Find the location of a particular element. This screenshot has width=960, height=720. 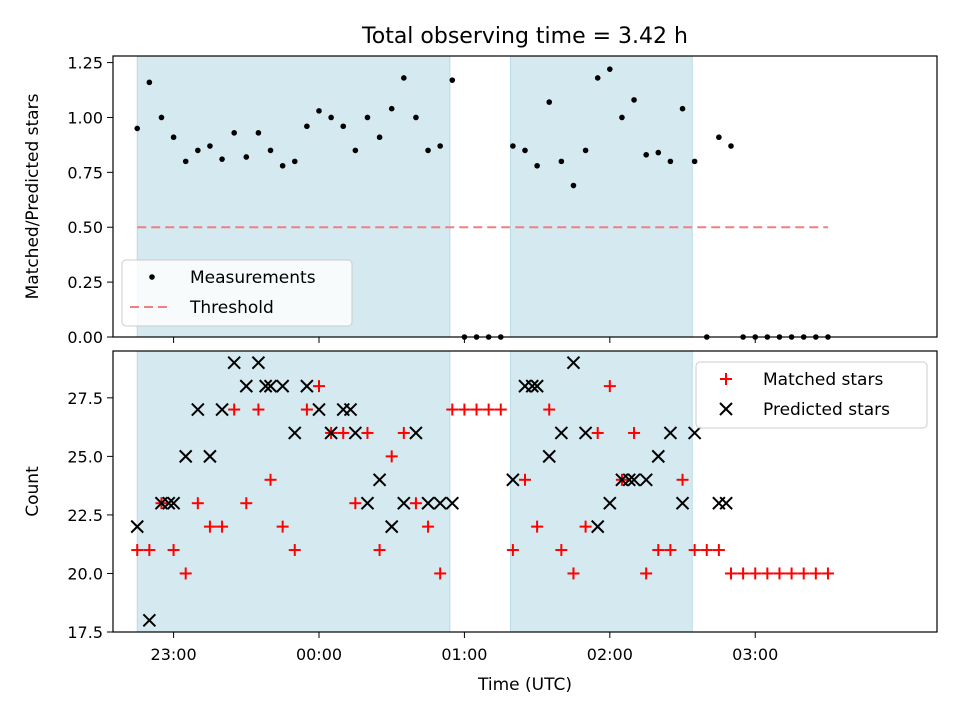

legend-marker is located at coordinates (152, 277).